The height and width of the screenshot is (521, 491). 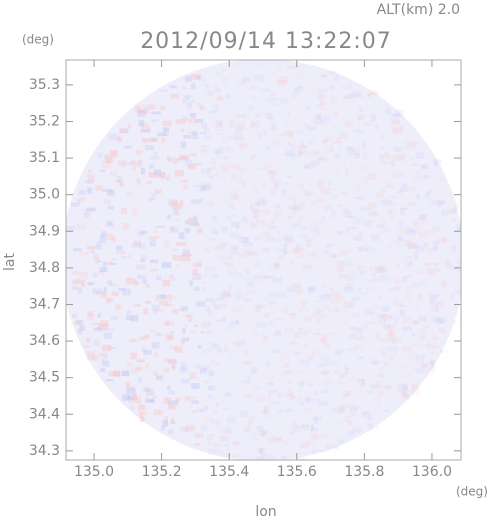 I want to click on y-axis-label: lat, so click(x=10, y=262).